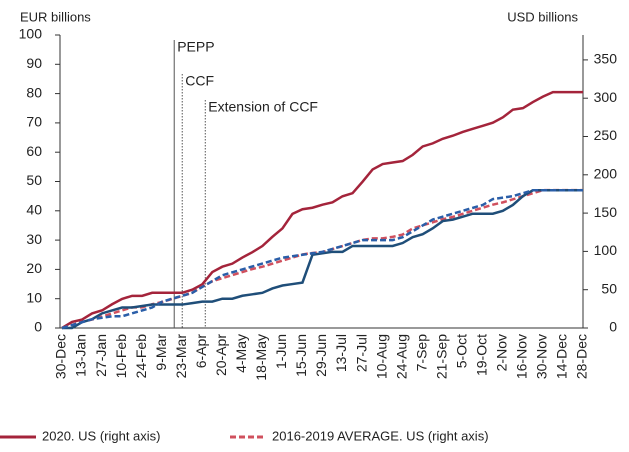 The width and height of the screenshot is (629, 452). Describe the element at coordinates (81, 355) in the screenshot. I see `x-tick-label: 13-Jan` at that location.